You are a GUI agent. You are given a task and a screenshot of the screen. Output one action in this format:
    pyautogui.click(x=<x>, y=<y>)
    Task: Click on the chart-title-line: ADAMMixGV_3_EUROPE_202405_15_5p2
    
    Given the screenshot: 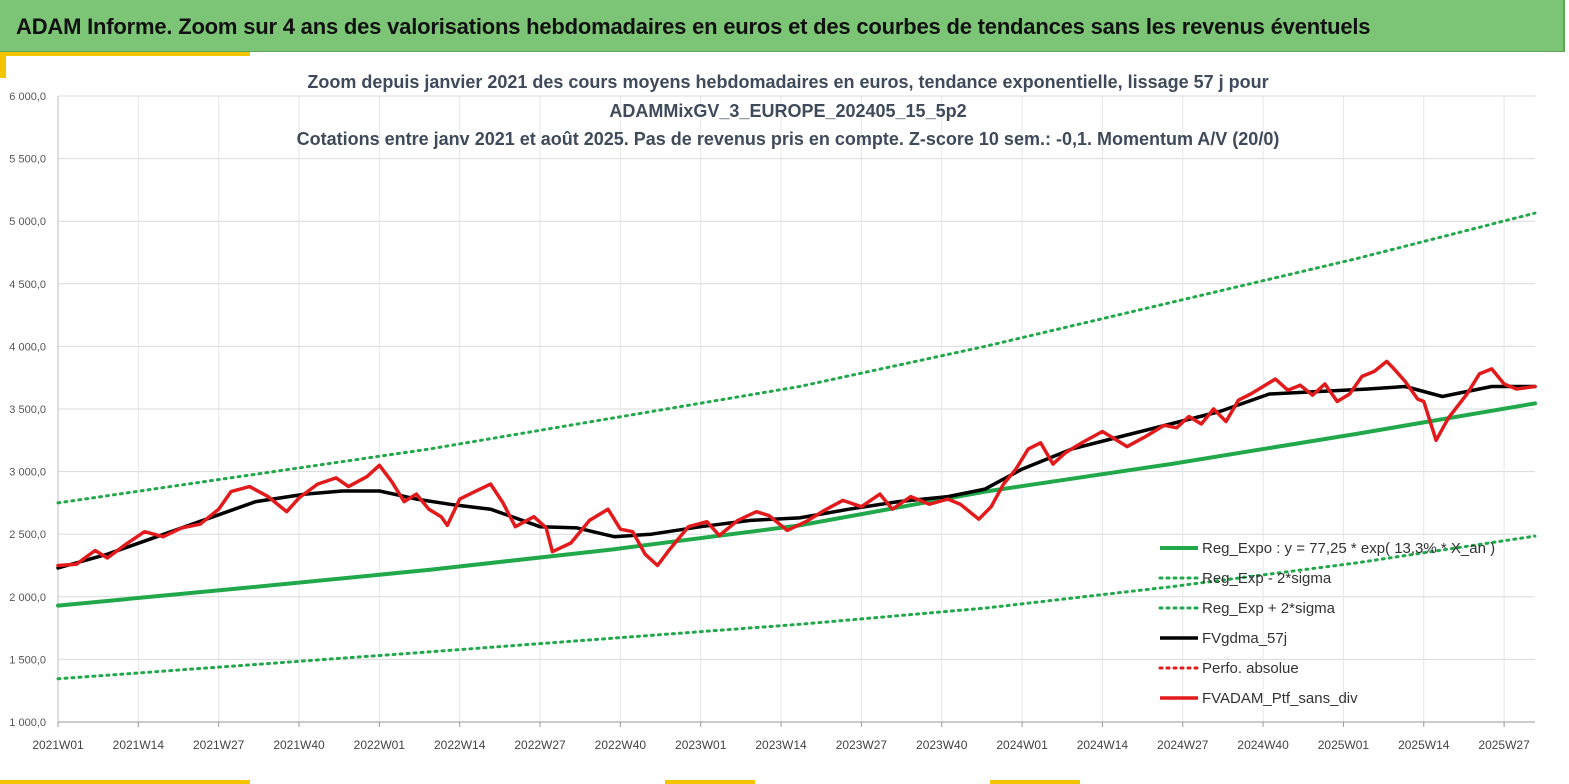 What is the action you would take?
    pyautogui.click(x=787, y=111)
    